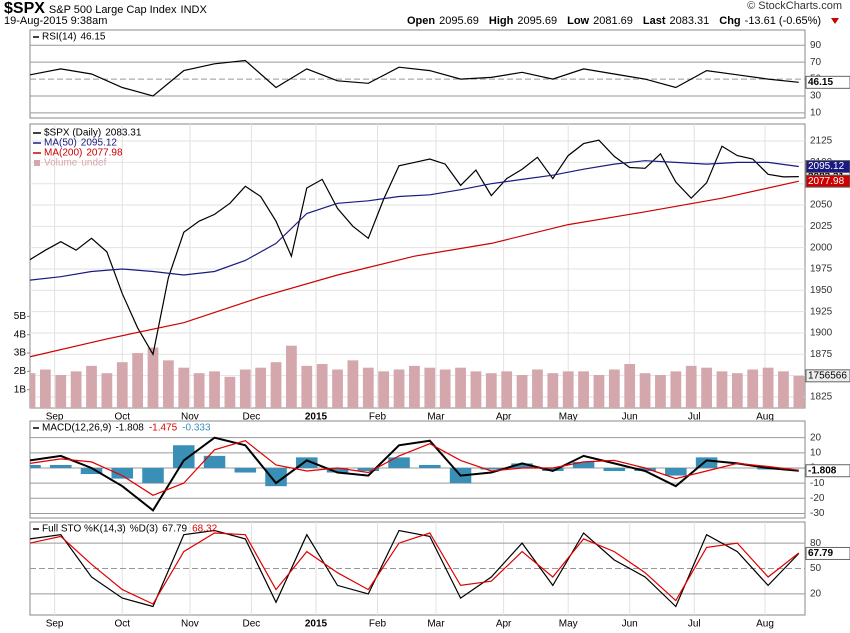  Describe the element at coordinates (129, 428) in the screenshot. I see `legend-value: -1.808` at that location.